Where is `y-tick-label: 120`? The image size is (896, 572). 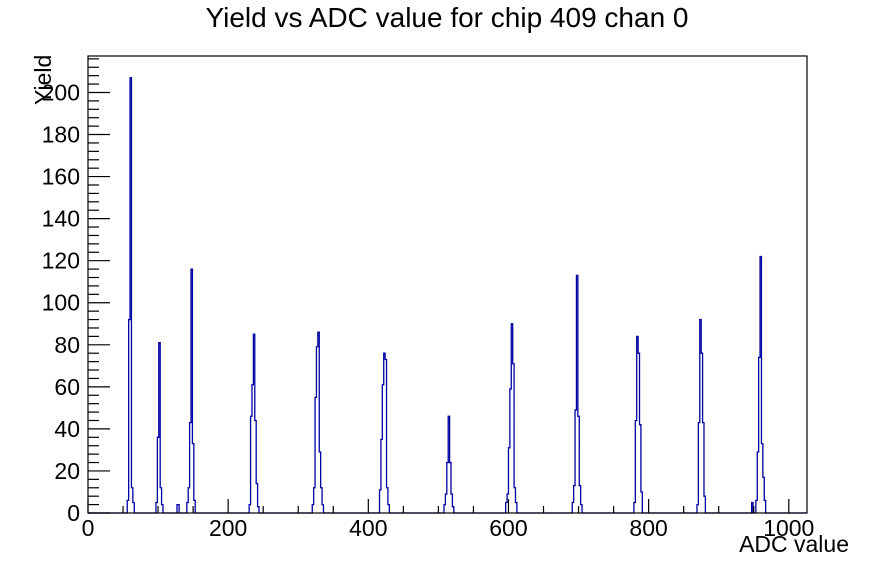
y-tick-label: 120 is located at coordinates (61, 261).